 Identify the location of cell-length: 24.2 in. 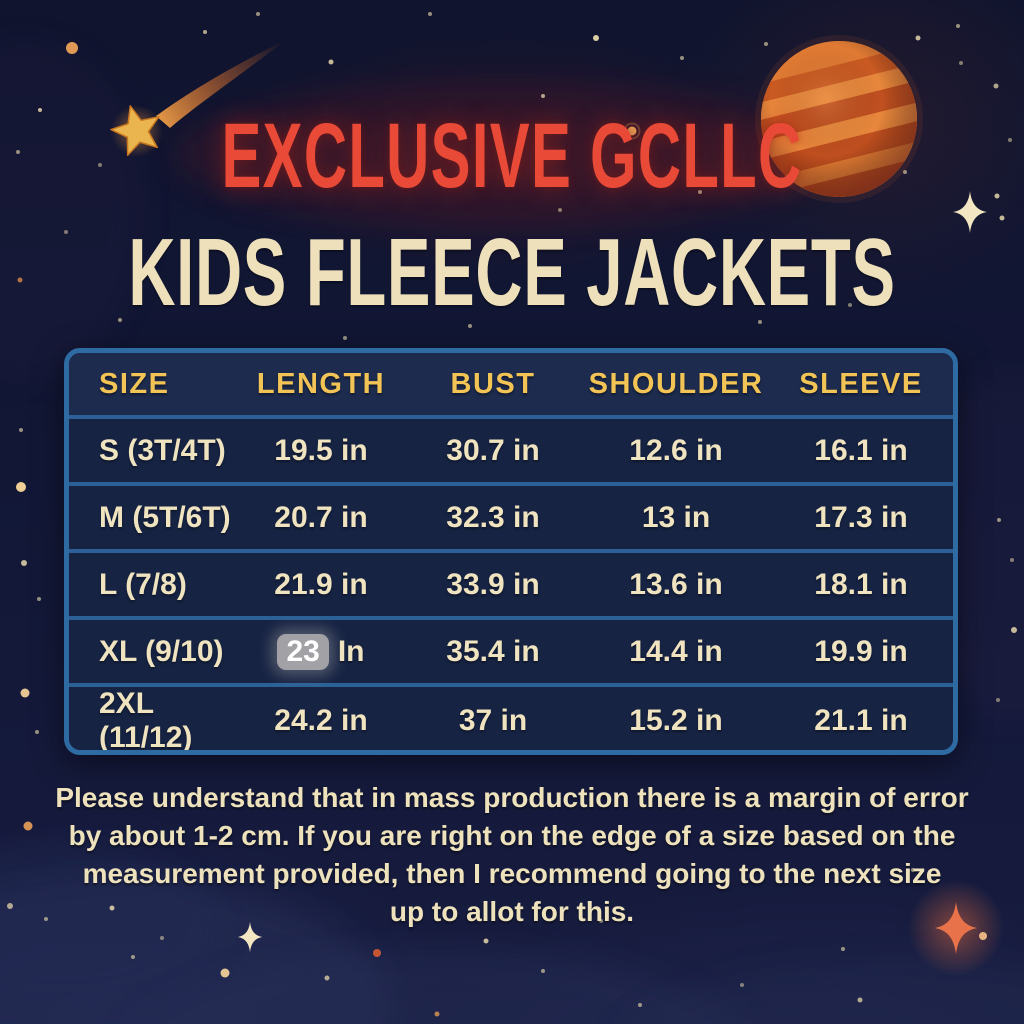
(321, 720).